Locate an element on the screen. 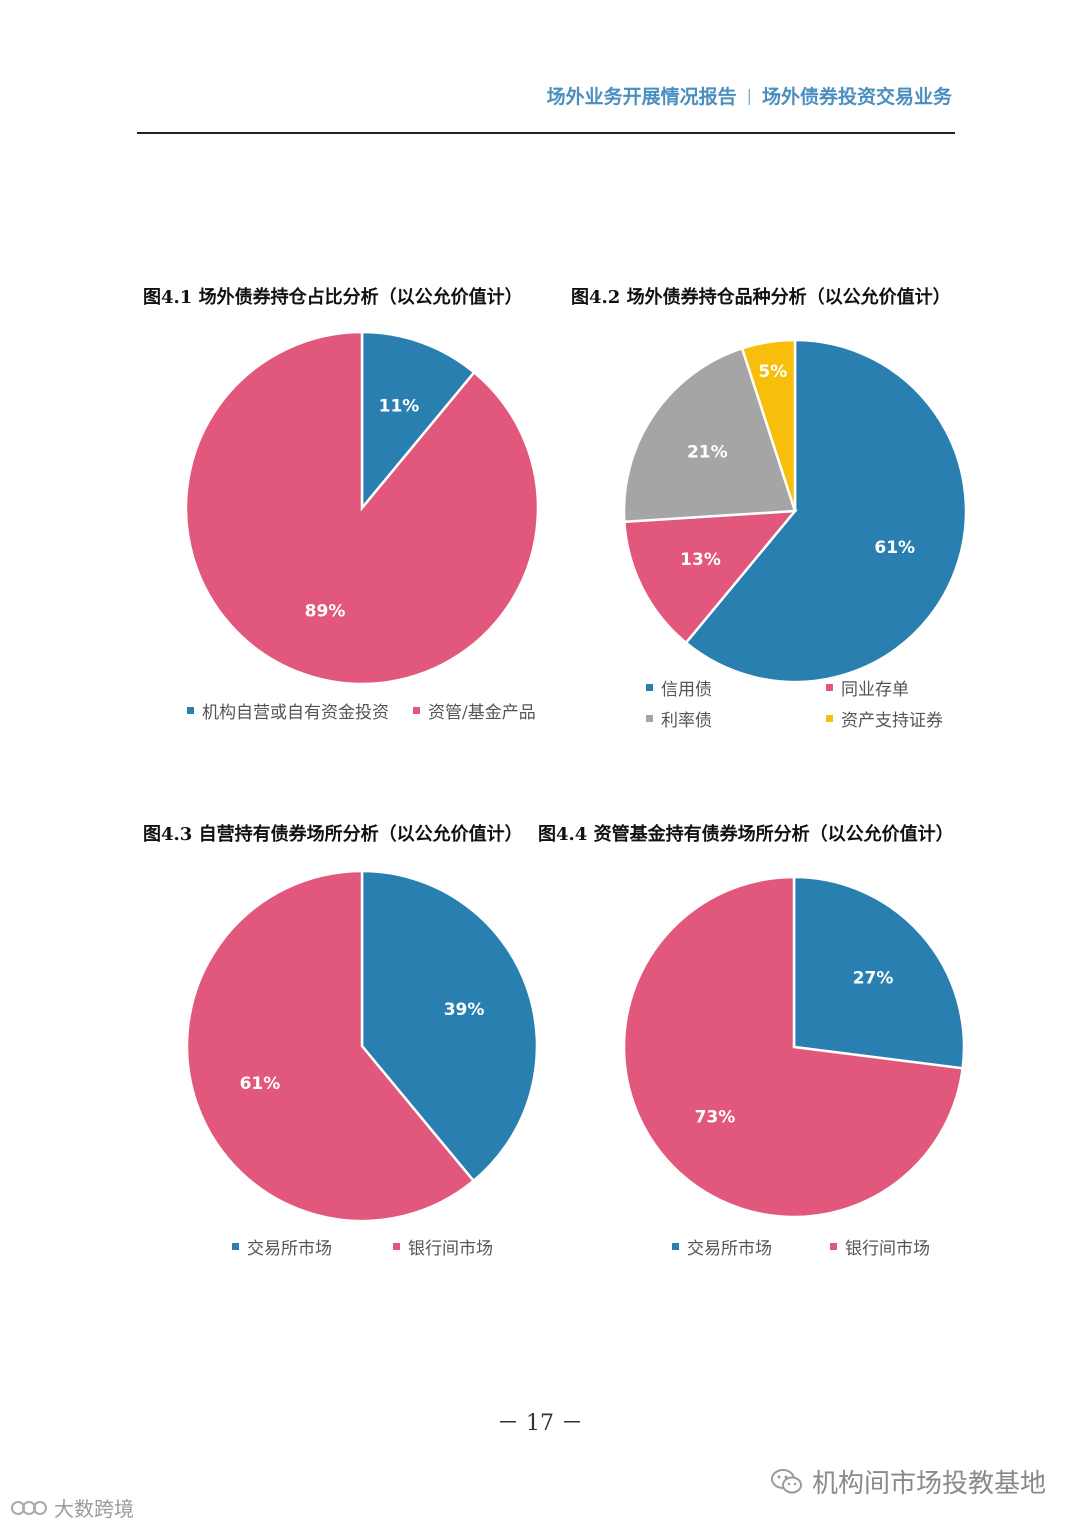  watermark-wechat: 机构间市场投教基地 is located at coordinates (908, 1481).